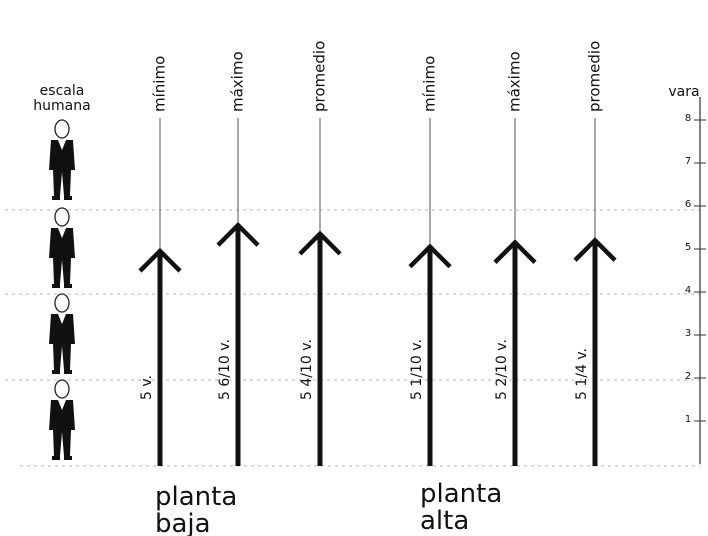 The width and height of the screenshot is (708, 536). I want to click on vara-scale: 1 2 3 4 5 6 7 8, so click(695, 269).